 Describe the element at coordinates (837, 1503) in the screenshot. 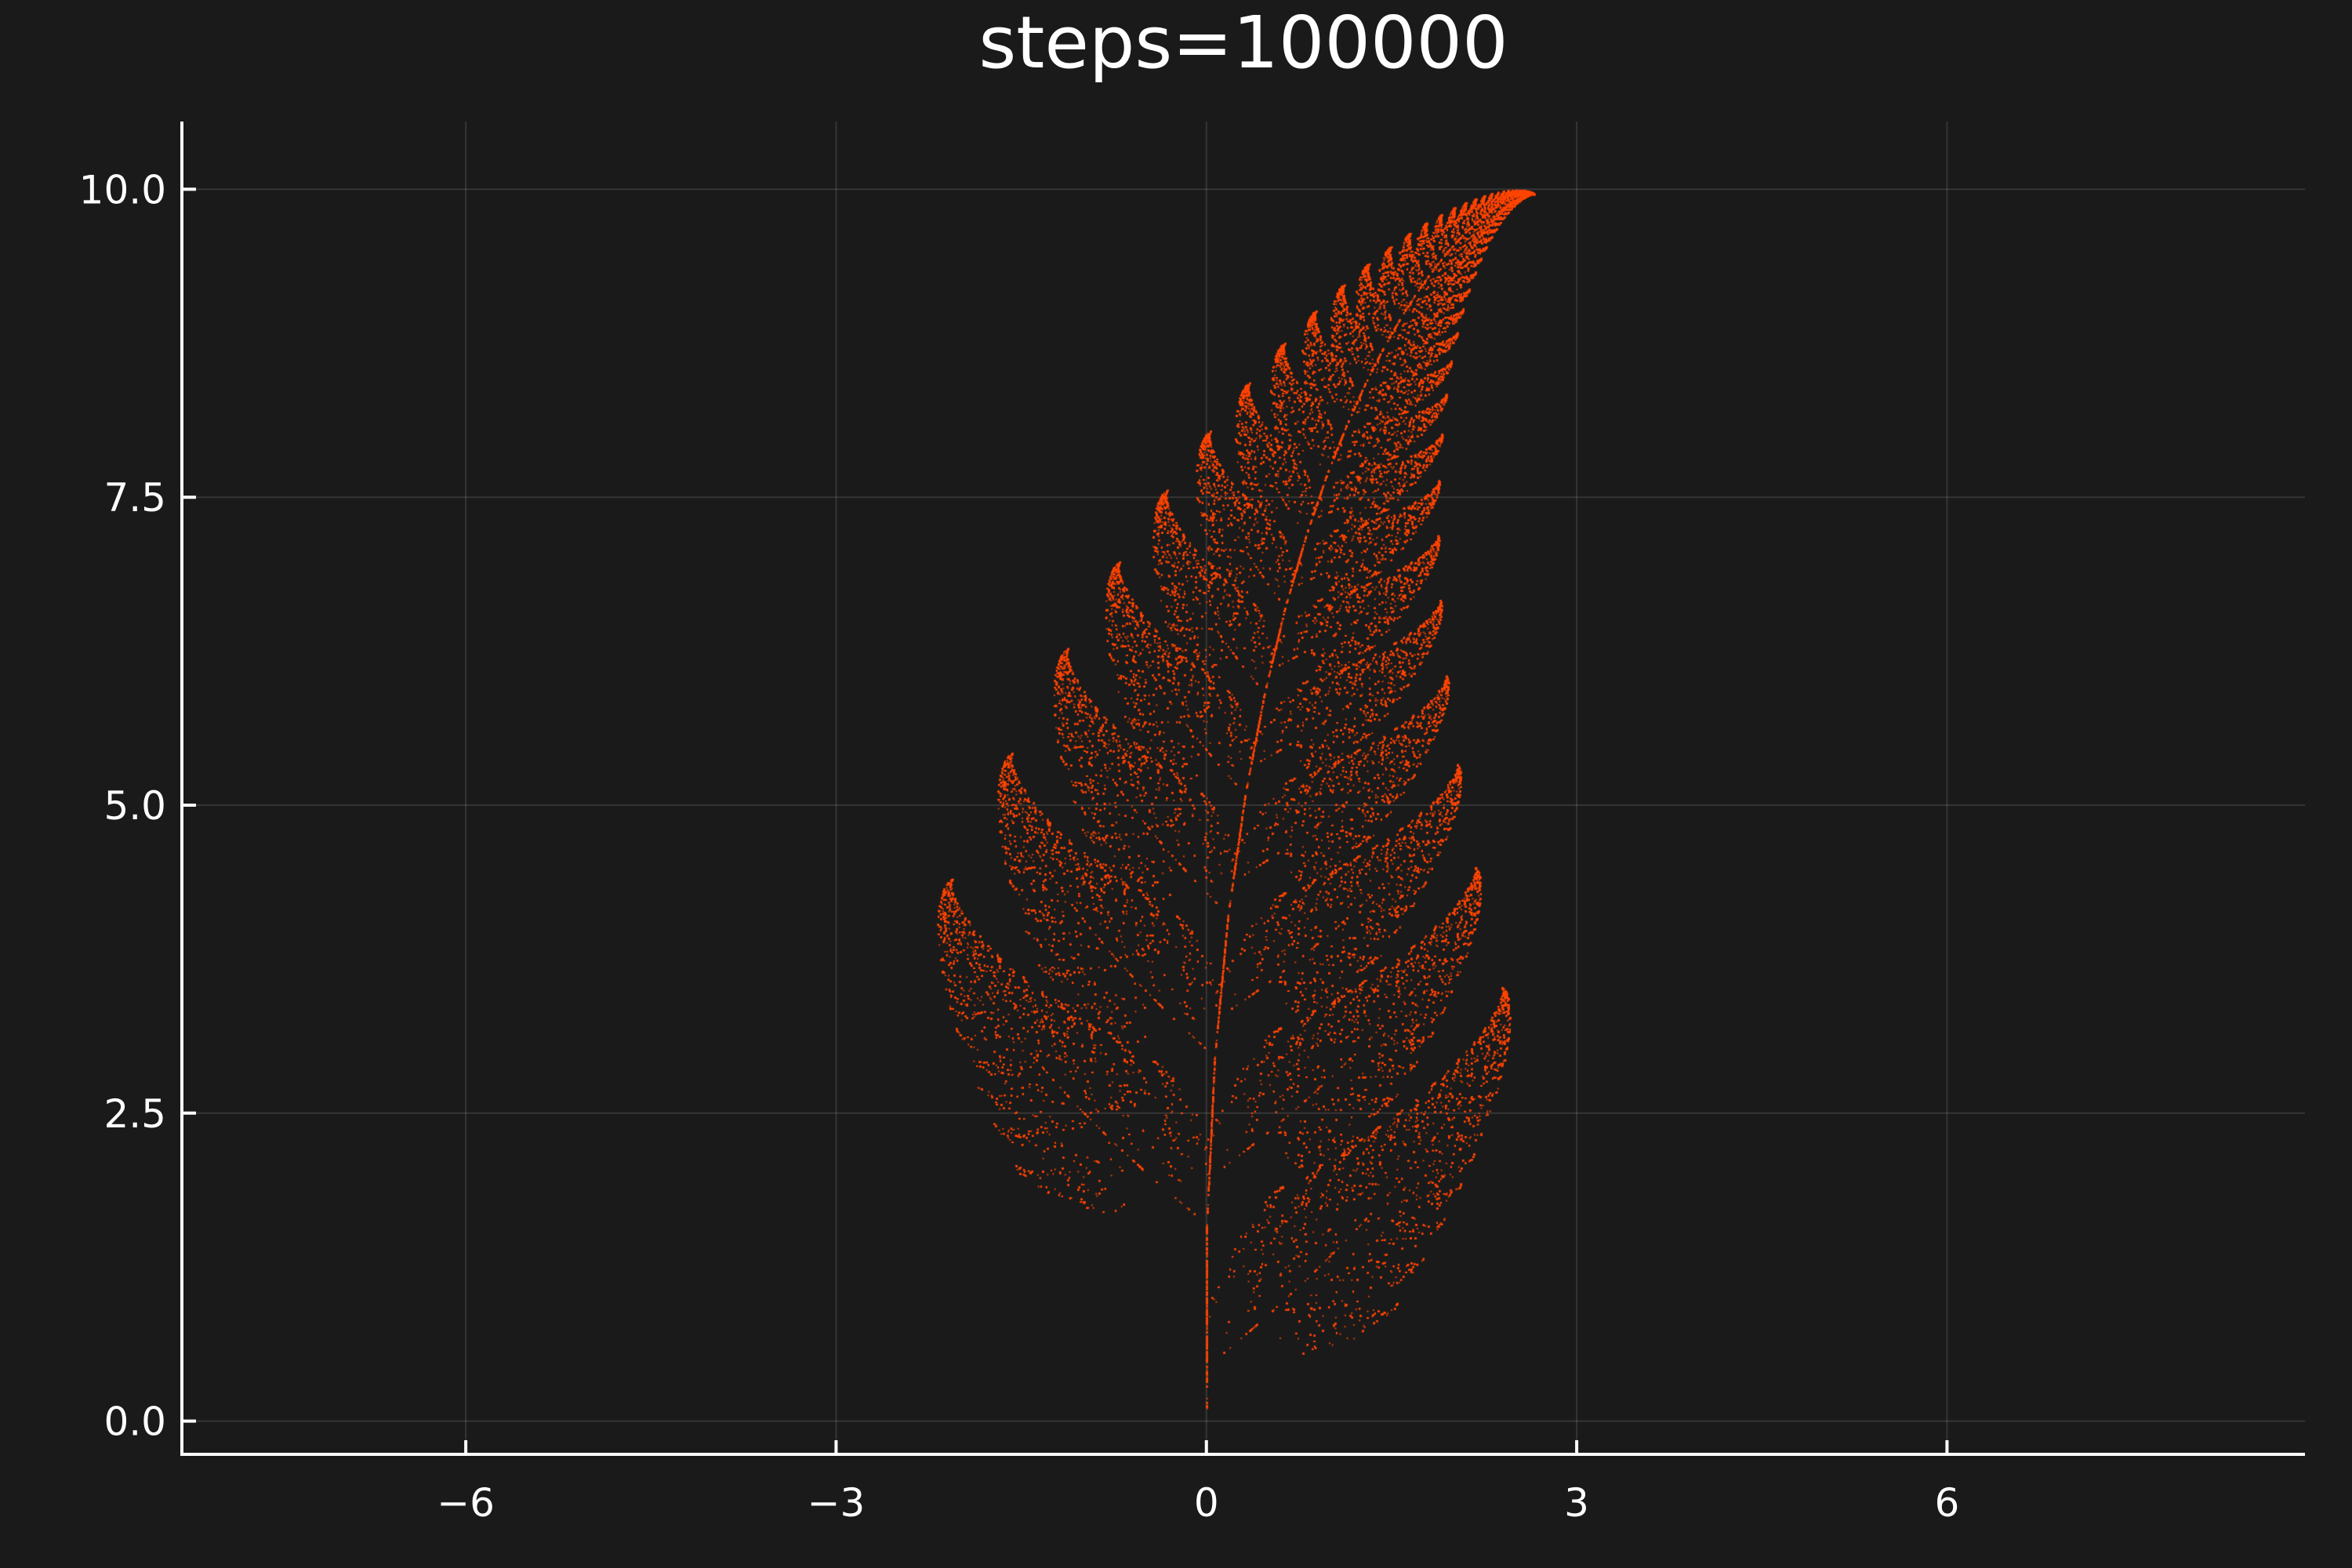

I see `x-tick-label: −3` at that location.